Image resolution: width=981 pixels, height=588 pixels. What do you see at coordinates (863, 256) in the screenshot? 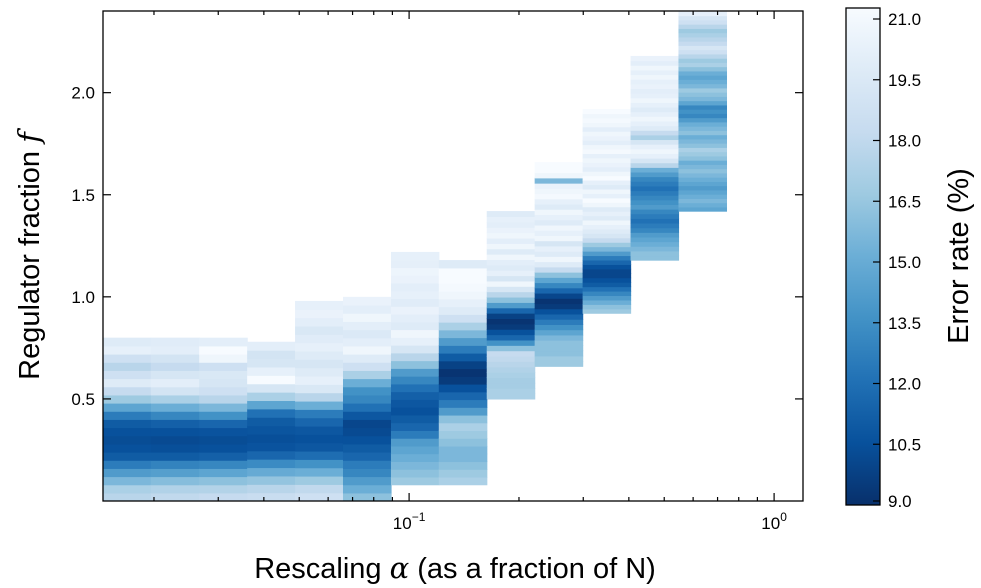
I see `colorbar` at bounding box center [863, 256].